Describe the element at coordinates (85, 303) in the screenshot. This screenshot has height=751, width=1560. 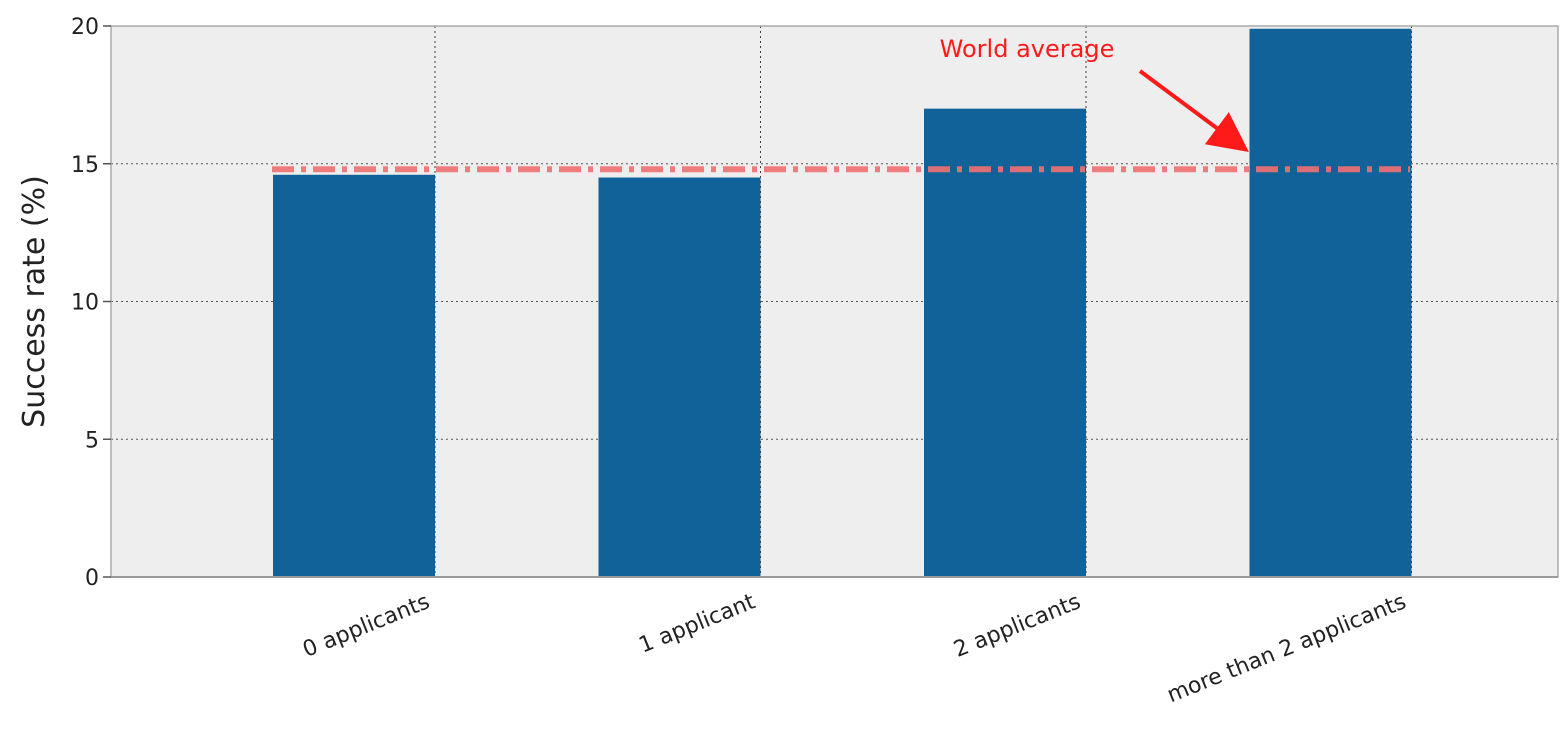
I see `y-tick-label: 10` at that location.